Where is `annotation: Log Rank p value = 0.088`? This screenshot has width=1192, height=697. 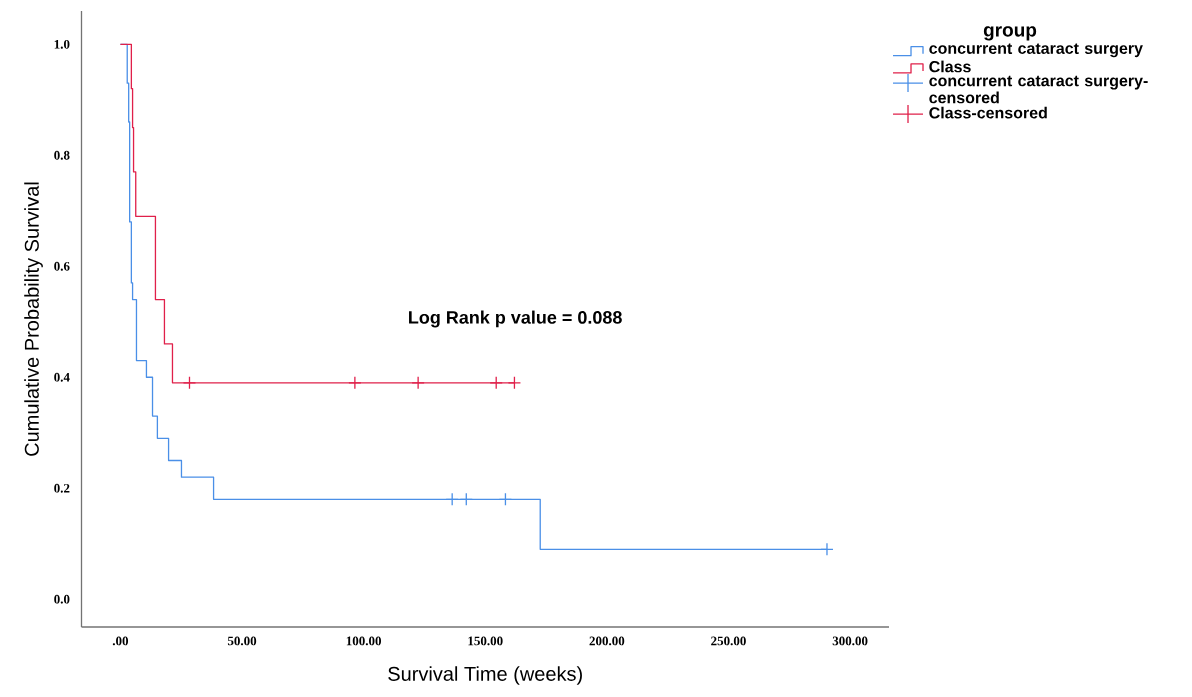
annotation: Log Rank p value = 0.088 is located at coordinates (515, 319).